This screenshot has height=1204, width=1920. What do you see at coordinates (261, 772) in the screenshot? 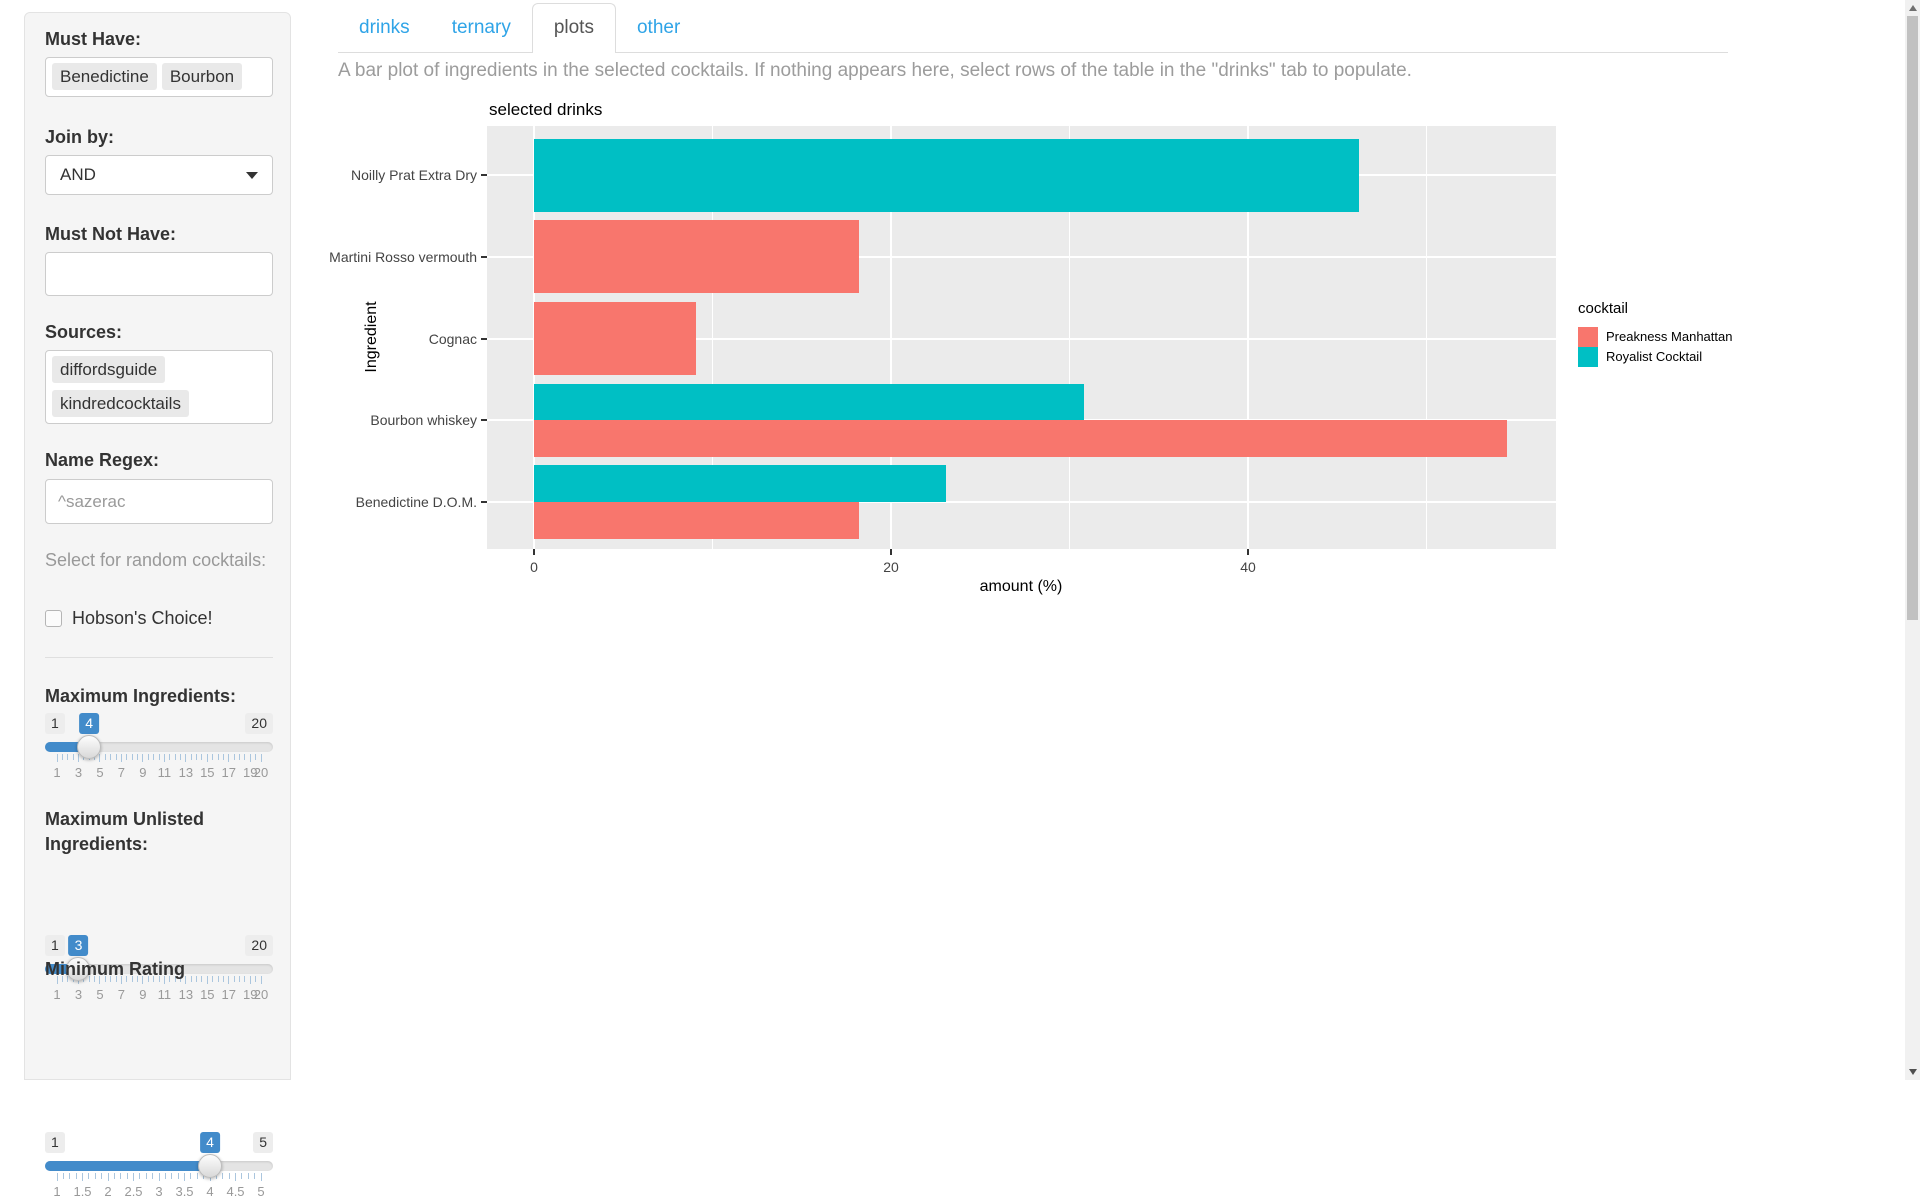
I see `slider-grid-label: 20` at bounding box center [261, 772].